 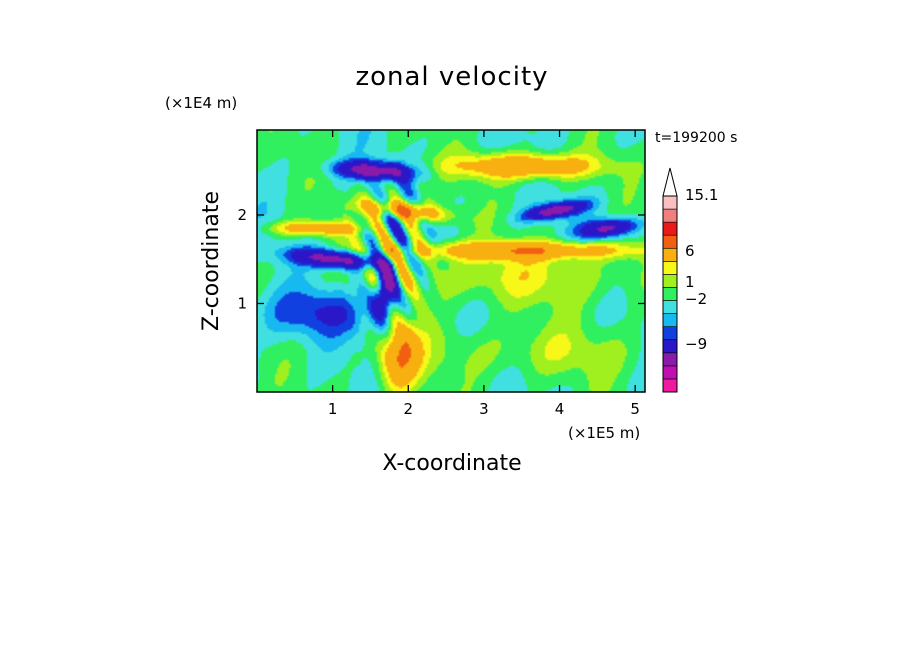 I want to click on colorbar-label: 6, so click(x=690, y=251).